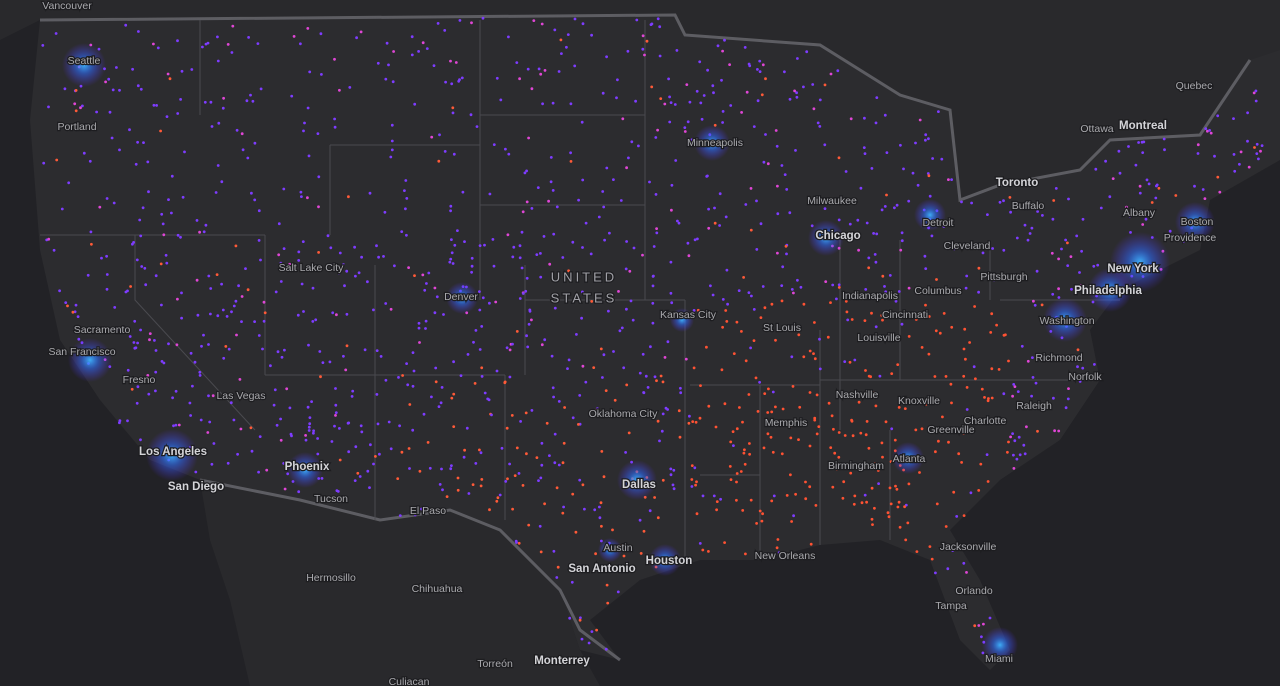 Image resolution: width=1280 pixels, height=686 pixels. I want to click on city-label: Austin, so click(617, 548).